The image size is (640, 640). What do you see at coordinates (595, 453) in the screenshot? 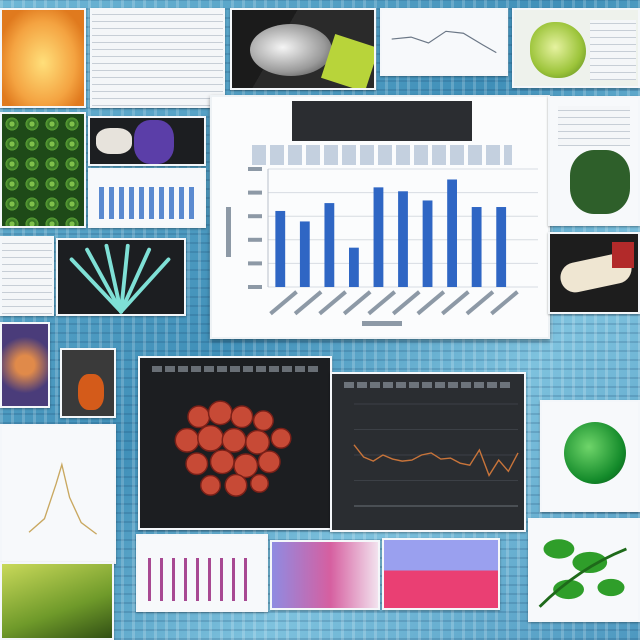
I see `green-sphere` at bounding box center [595, 453].